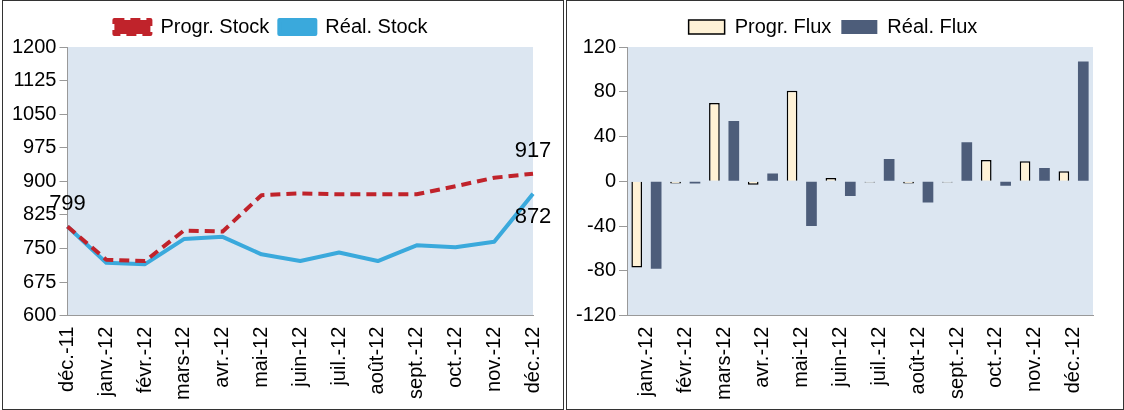 This screenshot has width=1124, height=410. What do you see at coordinates (932, 25) in the screenshot?
I see `legend-label: Réal. Flux` at bounding box center [932, 25].